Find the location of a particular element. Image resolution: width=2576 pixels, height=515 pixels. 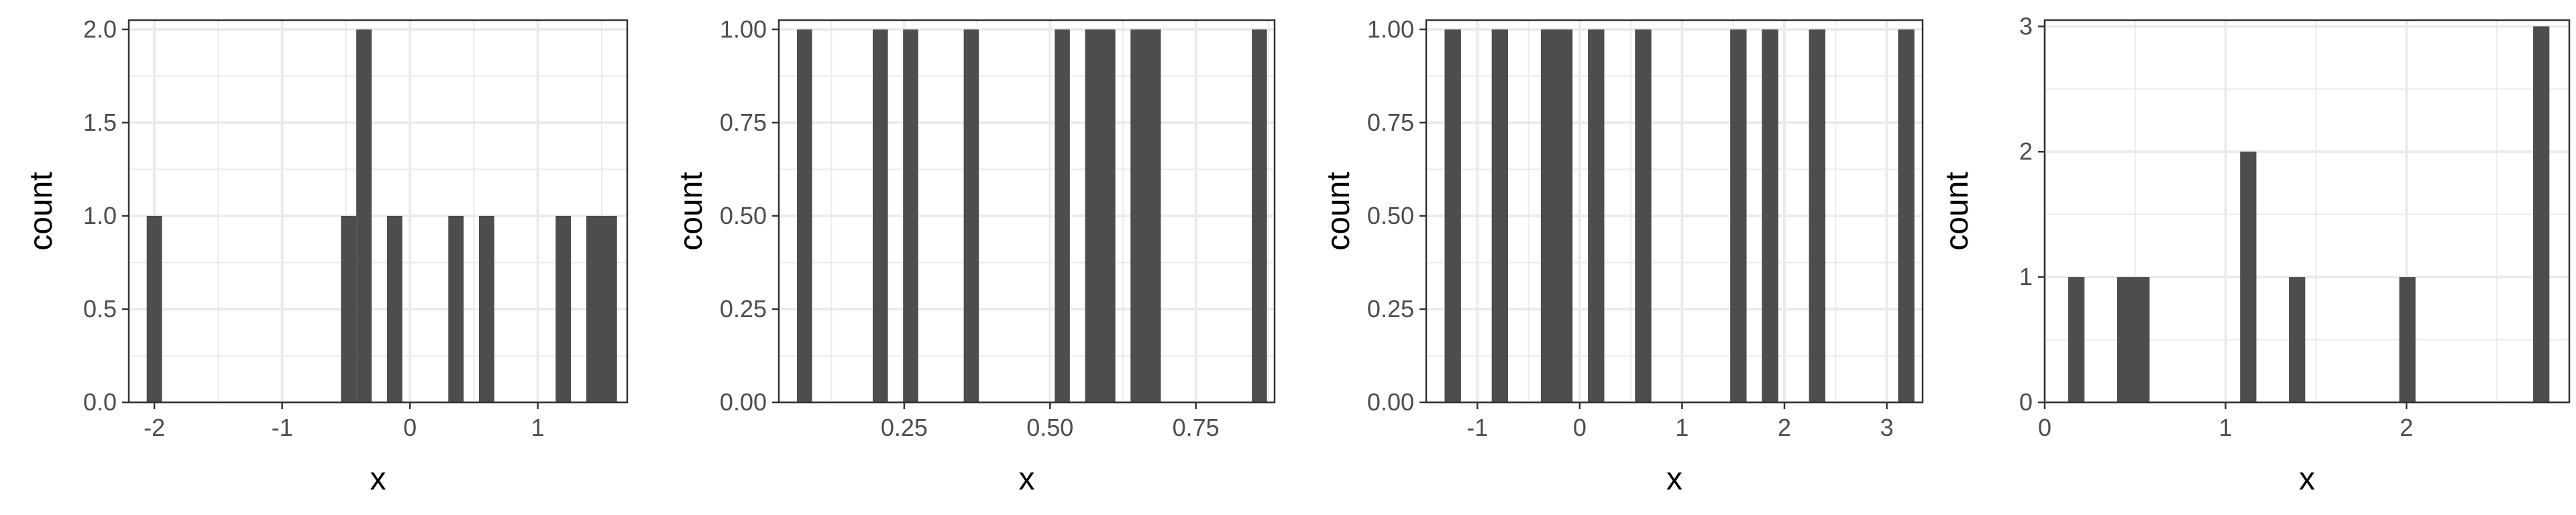

x-tick-label: 0.75 is located at coordinates (1196, 427).